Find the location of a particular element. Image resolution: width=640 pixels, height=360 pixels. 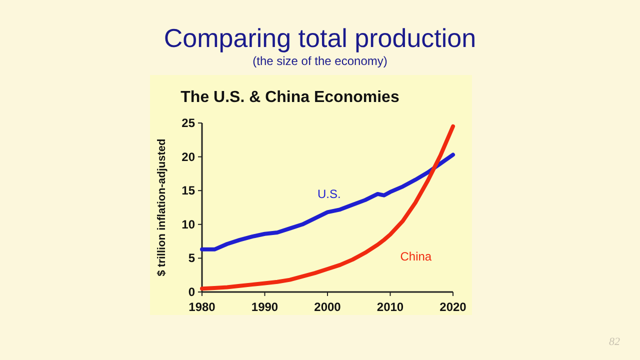

y-axis-title: $ trillion inflation-adjusted is located at coordinates (162, 207).